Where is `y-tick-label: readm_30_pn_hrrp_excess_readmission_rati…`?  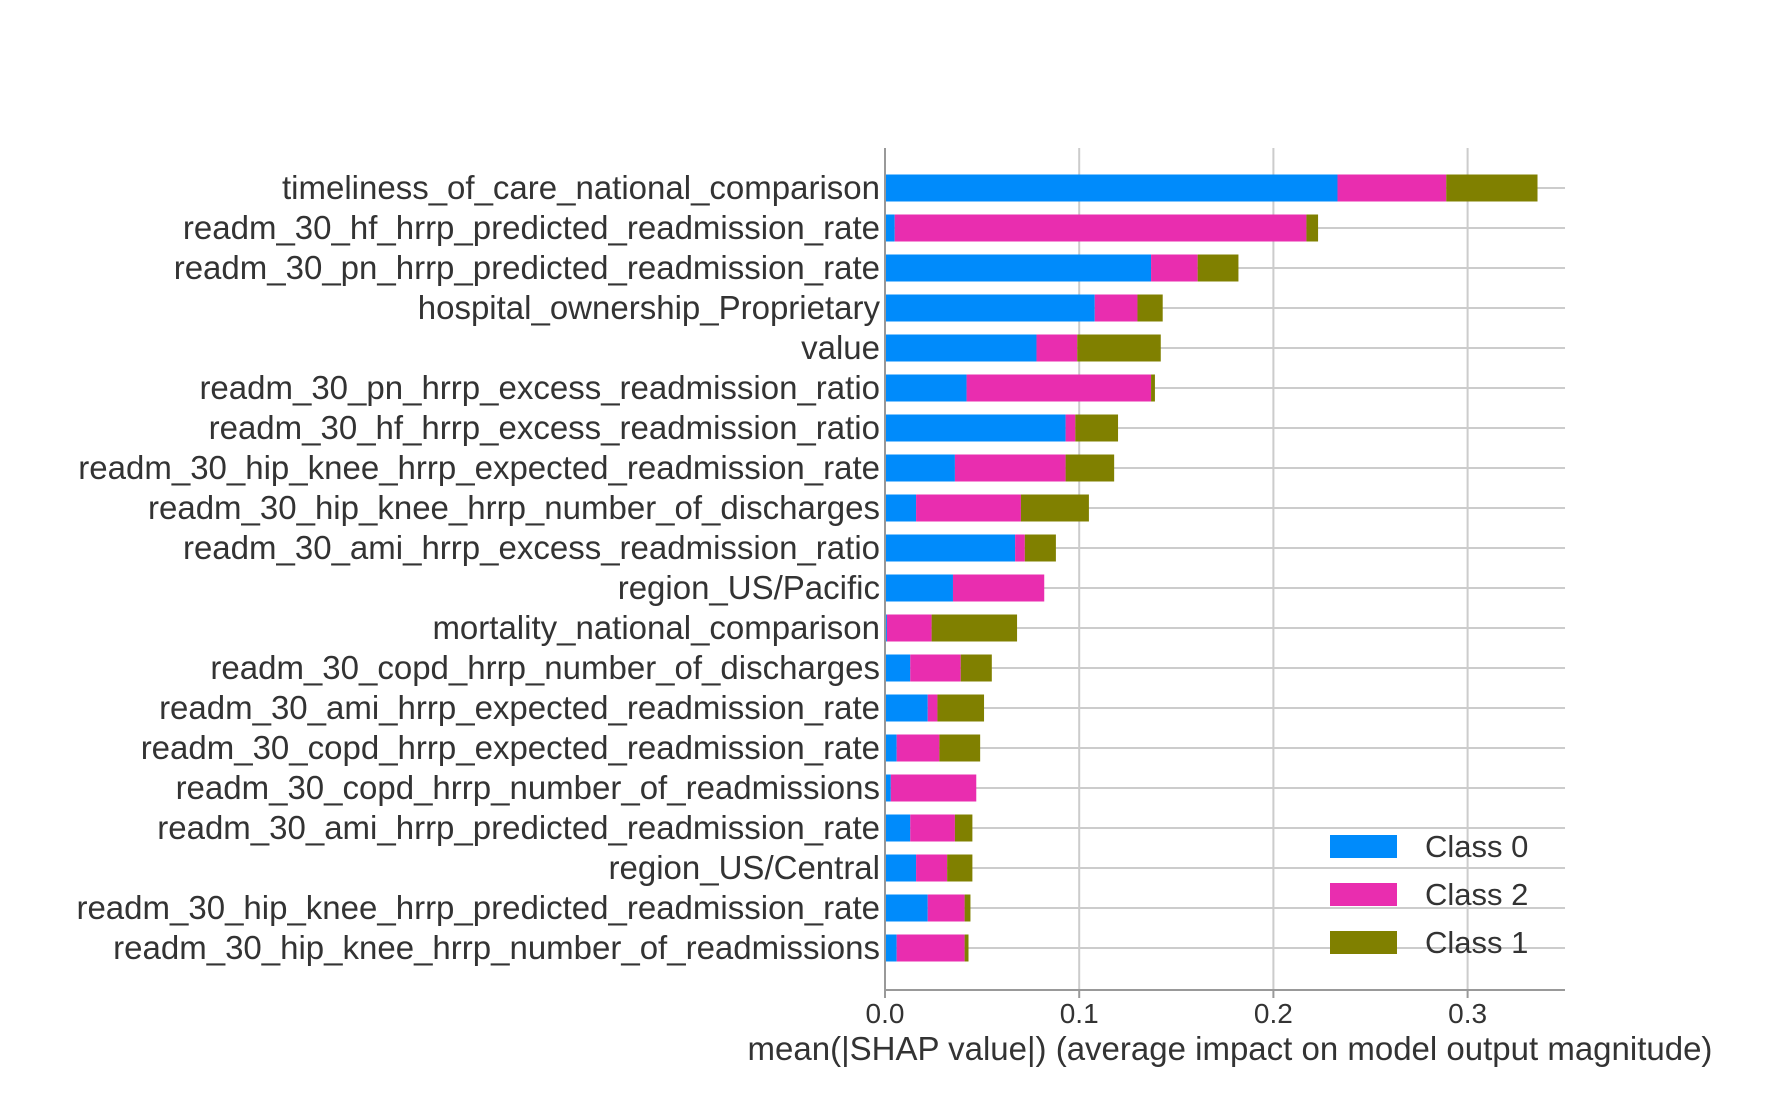 y-tick-label: readm_30_pn_hrrp_excess_readmission_rati… is located at coordinates (539, 387).